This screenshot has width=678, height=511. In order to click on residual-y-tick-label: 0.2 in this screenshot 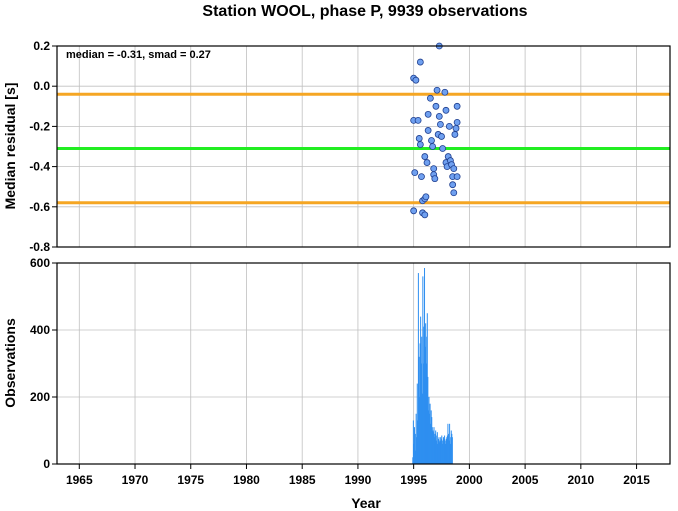, I will do `click(41, 46)`.